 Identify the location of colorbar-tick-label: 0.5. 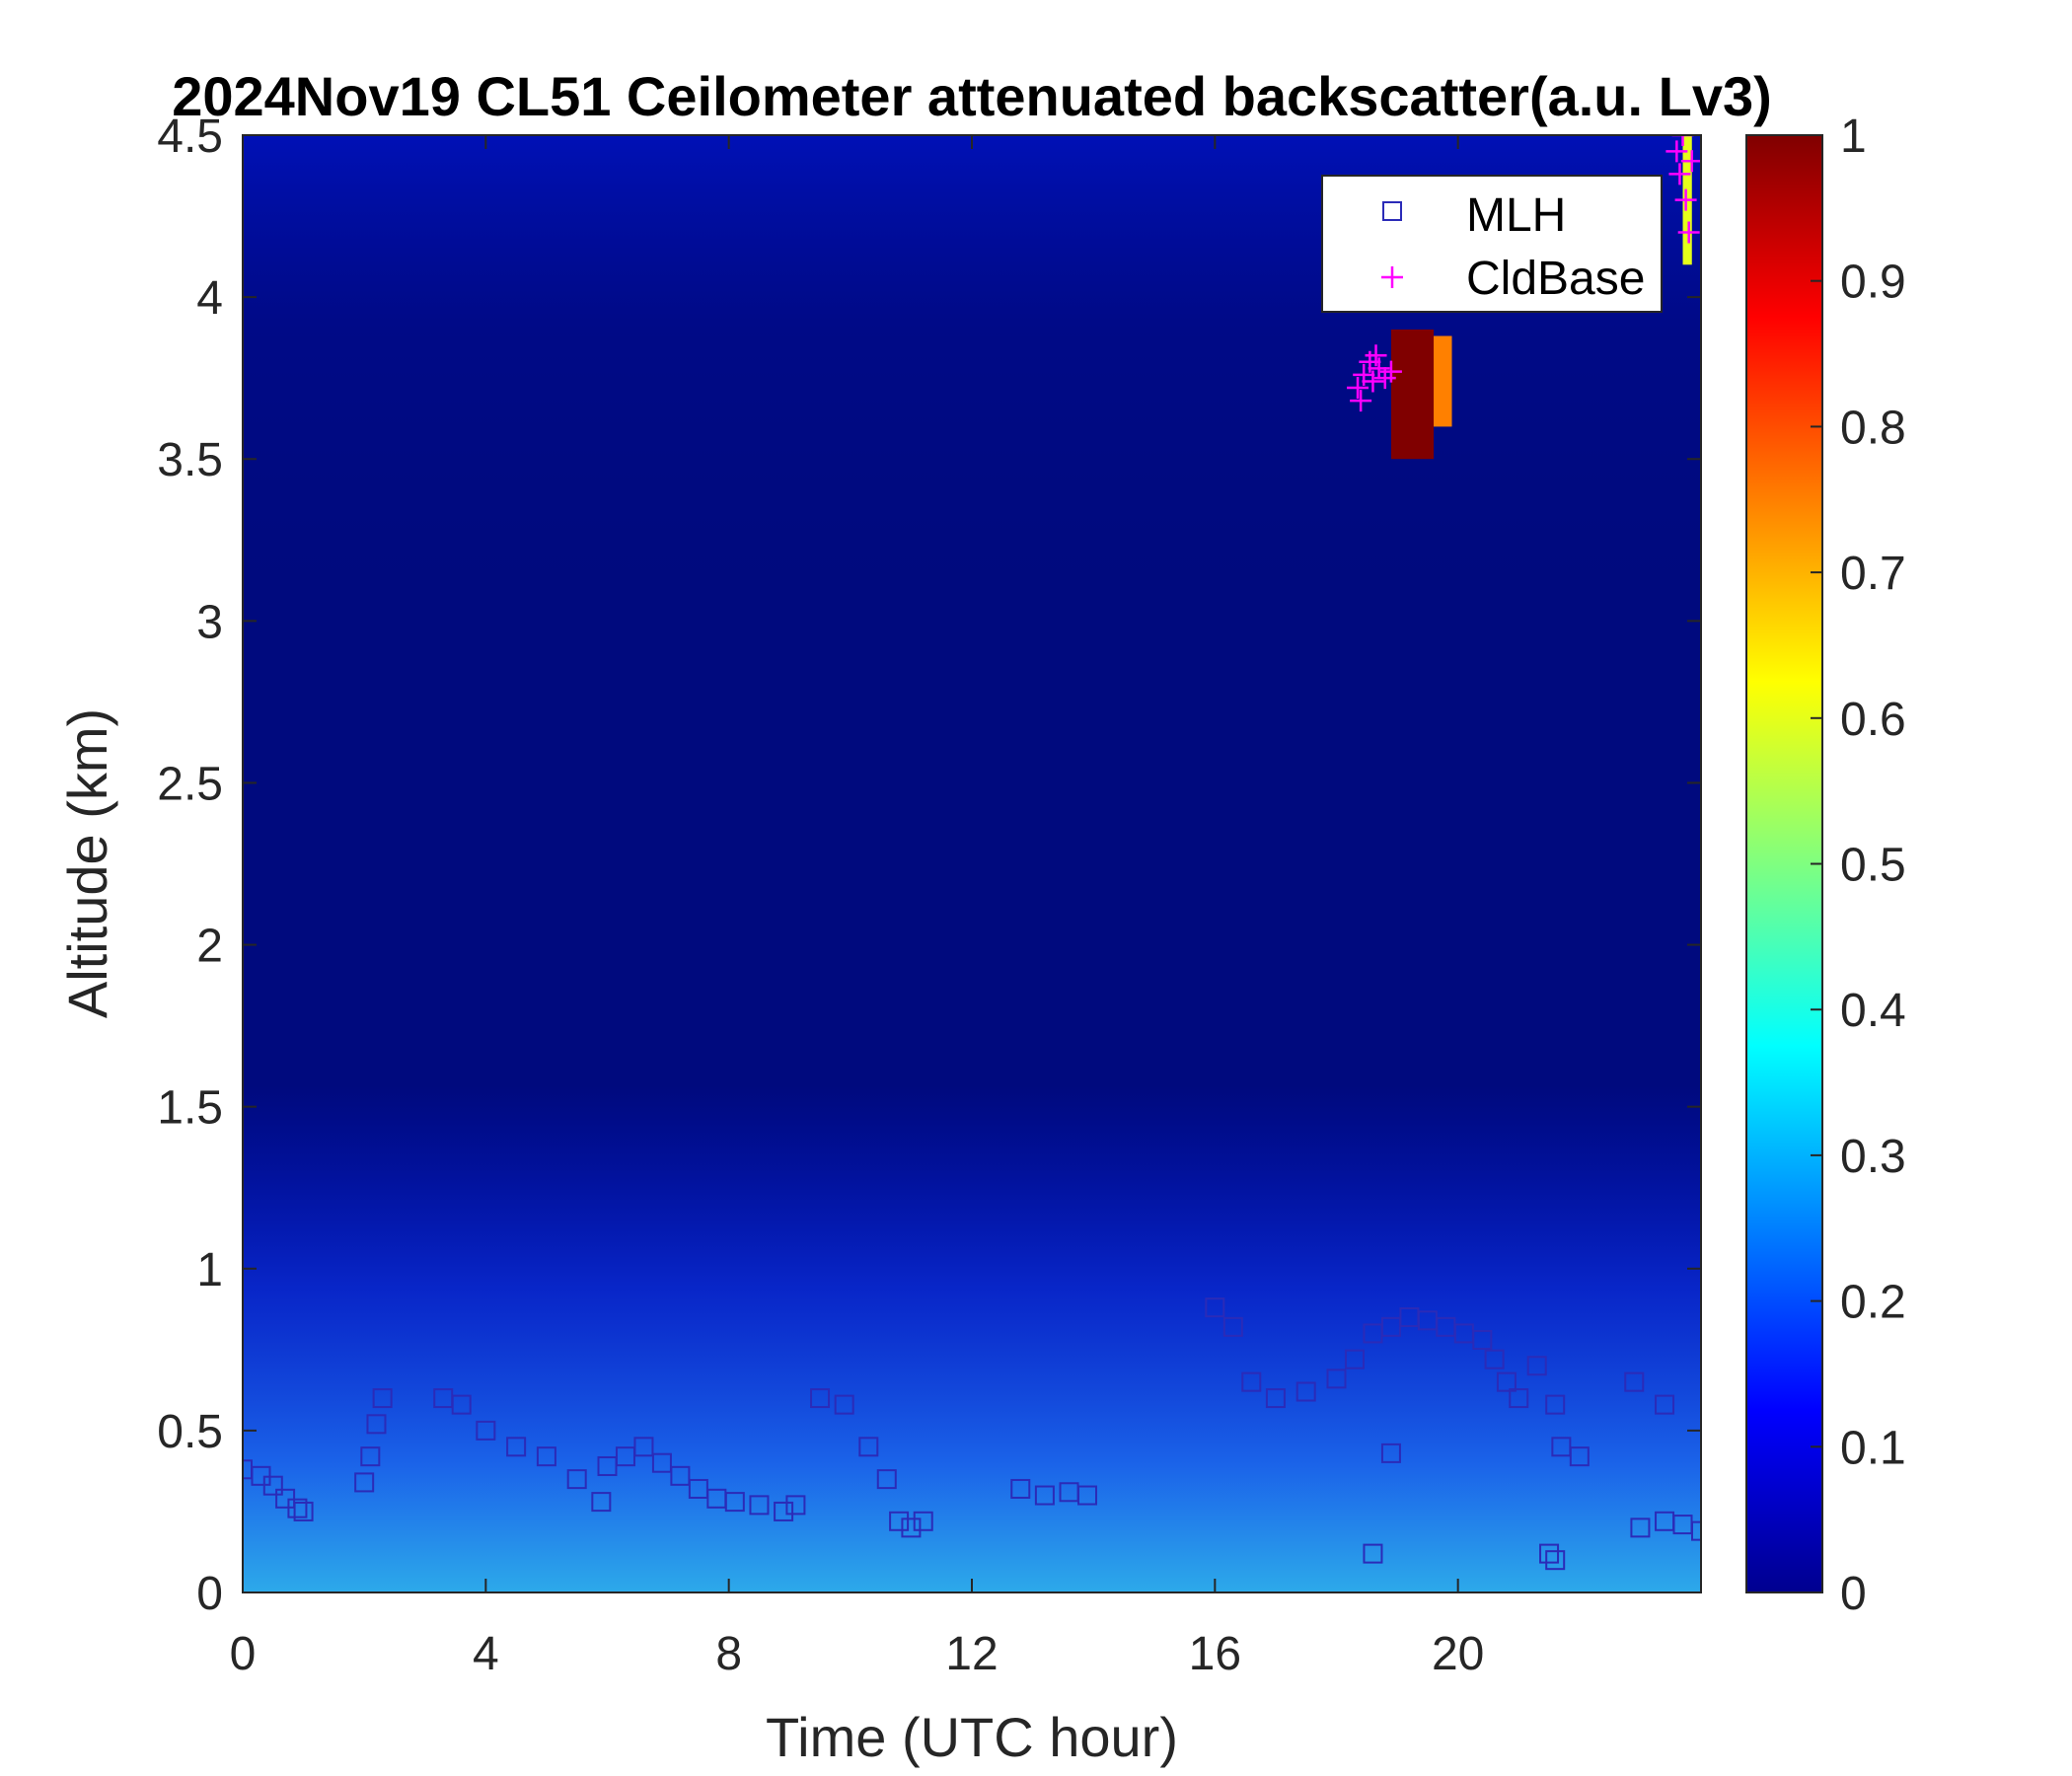
(1873, 866).